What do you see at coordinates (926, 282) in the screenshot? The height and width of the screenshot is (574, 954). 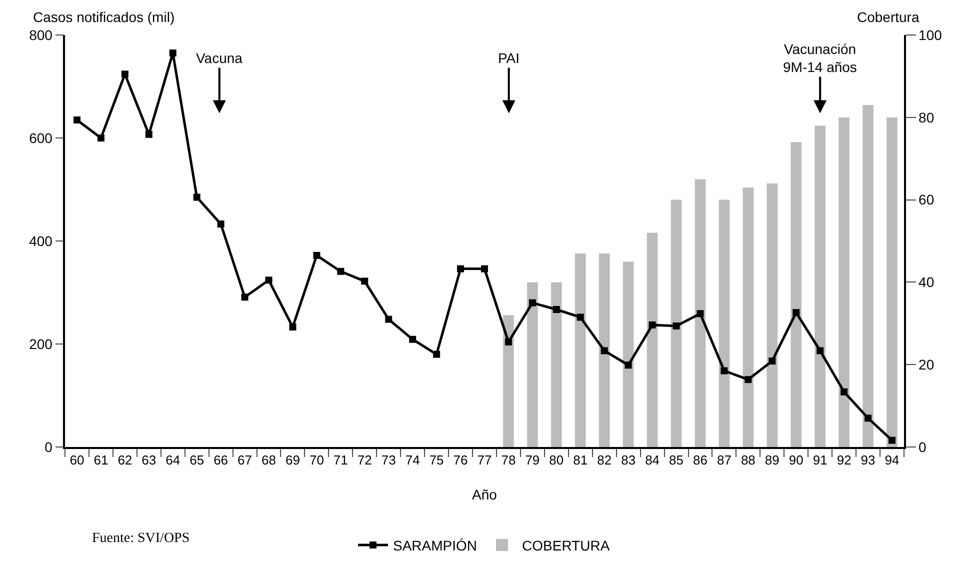 I see `y2-tick-label: 40` at bounding box center [926, 282].